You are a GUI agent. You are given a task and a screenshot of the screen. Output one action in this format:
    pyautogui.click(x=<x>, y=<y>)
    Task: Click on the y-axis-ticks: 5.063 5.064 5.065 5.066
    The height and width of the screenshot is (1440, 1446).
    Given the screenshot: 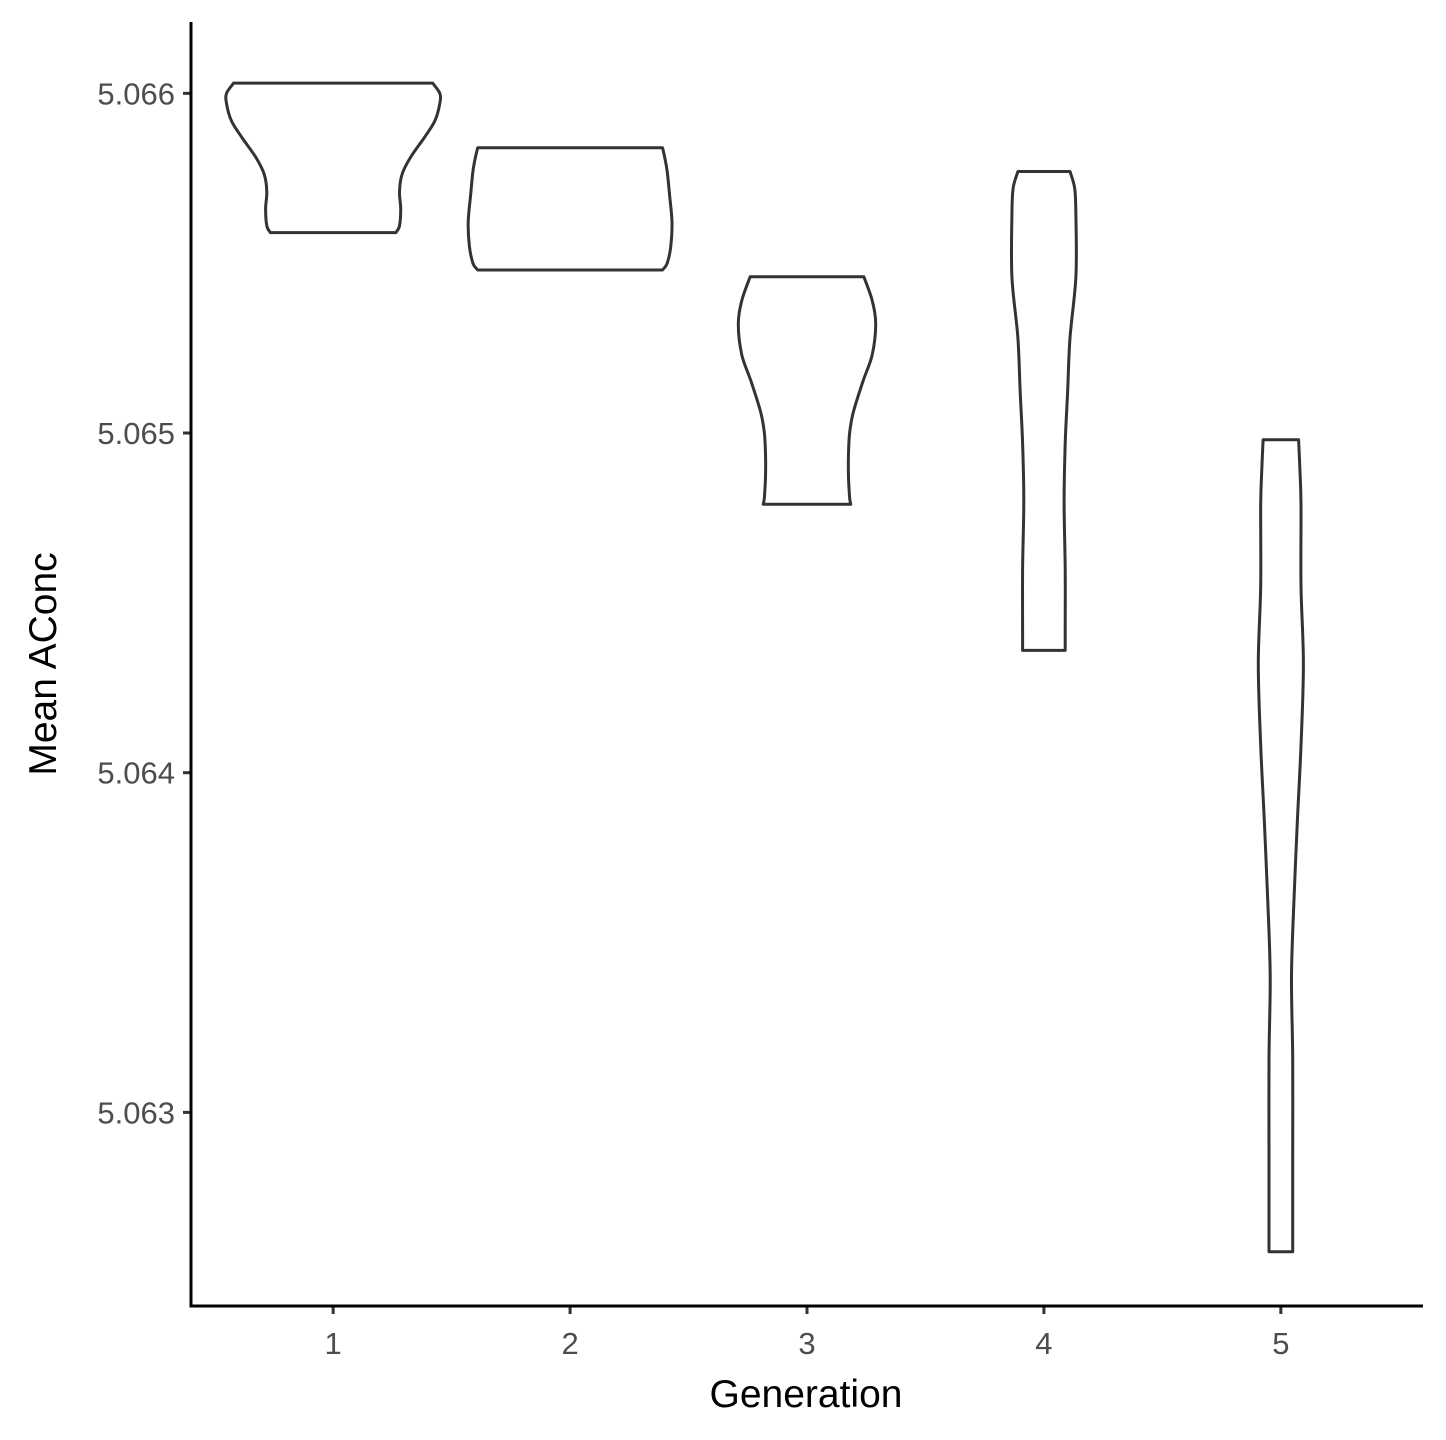 What is the action you would take?
    pyautogui.click(x=144, y=603)
    